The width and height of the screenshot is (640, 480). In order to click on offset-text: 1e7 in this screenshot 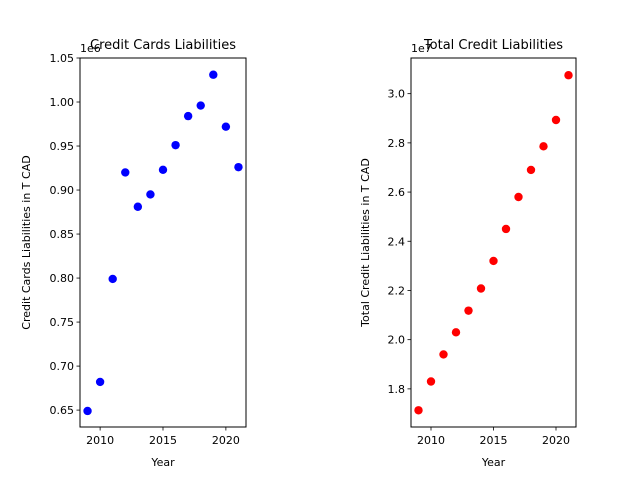, I will do `click(421, 48)`.